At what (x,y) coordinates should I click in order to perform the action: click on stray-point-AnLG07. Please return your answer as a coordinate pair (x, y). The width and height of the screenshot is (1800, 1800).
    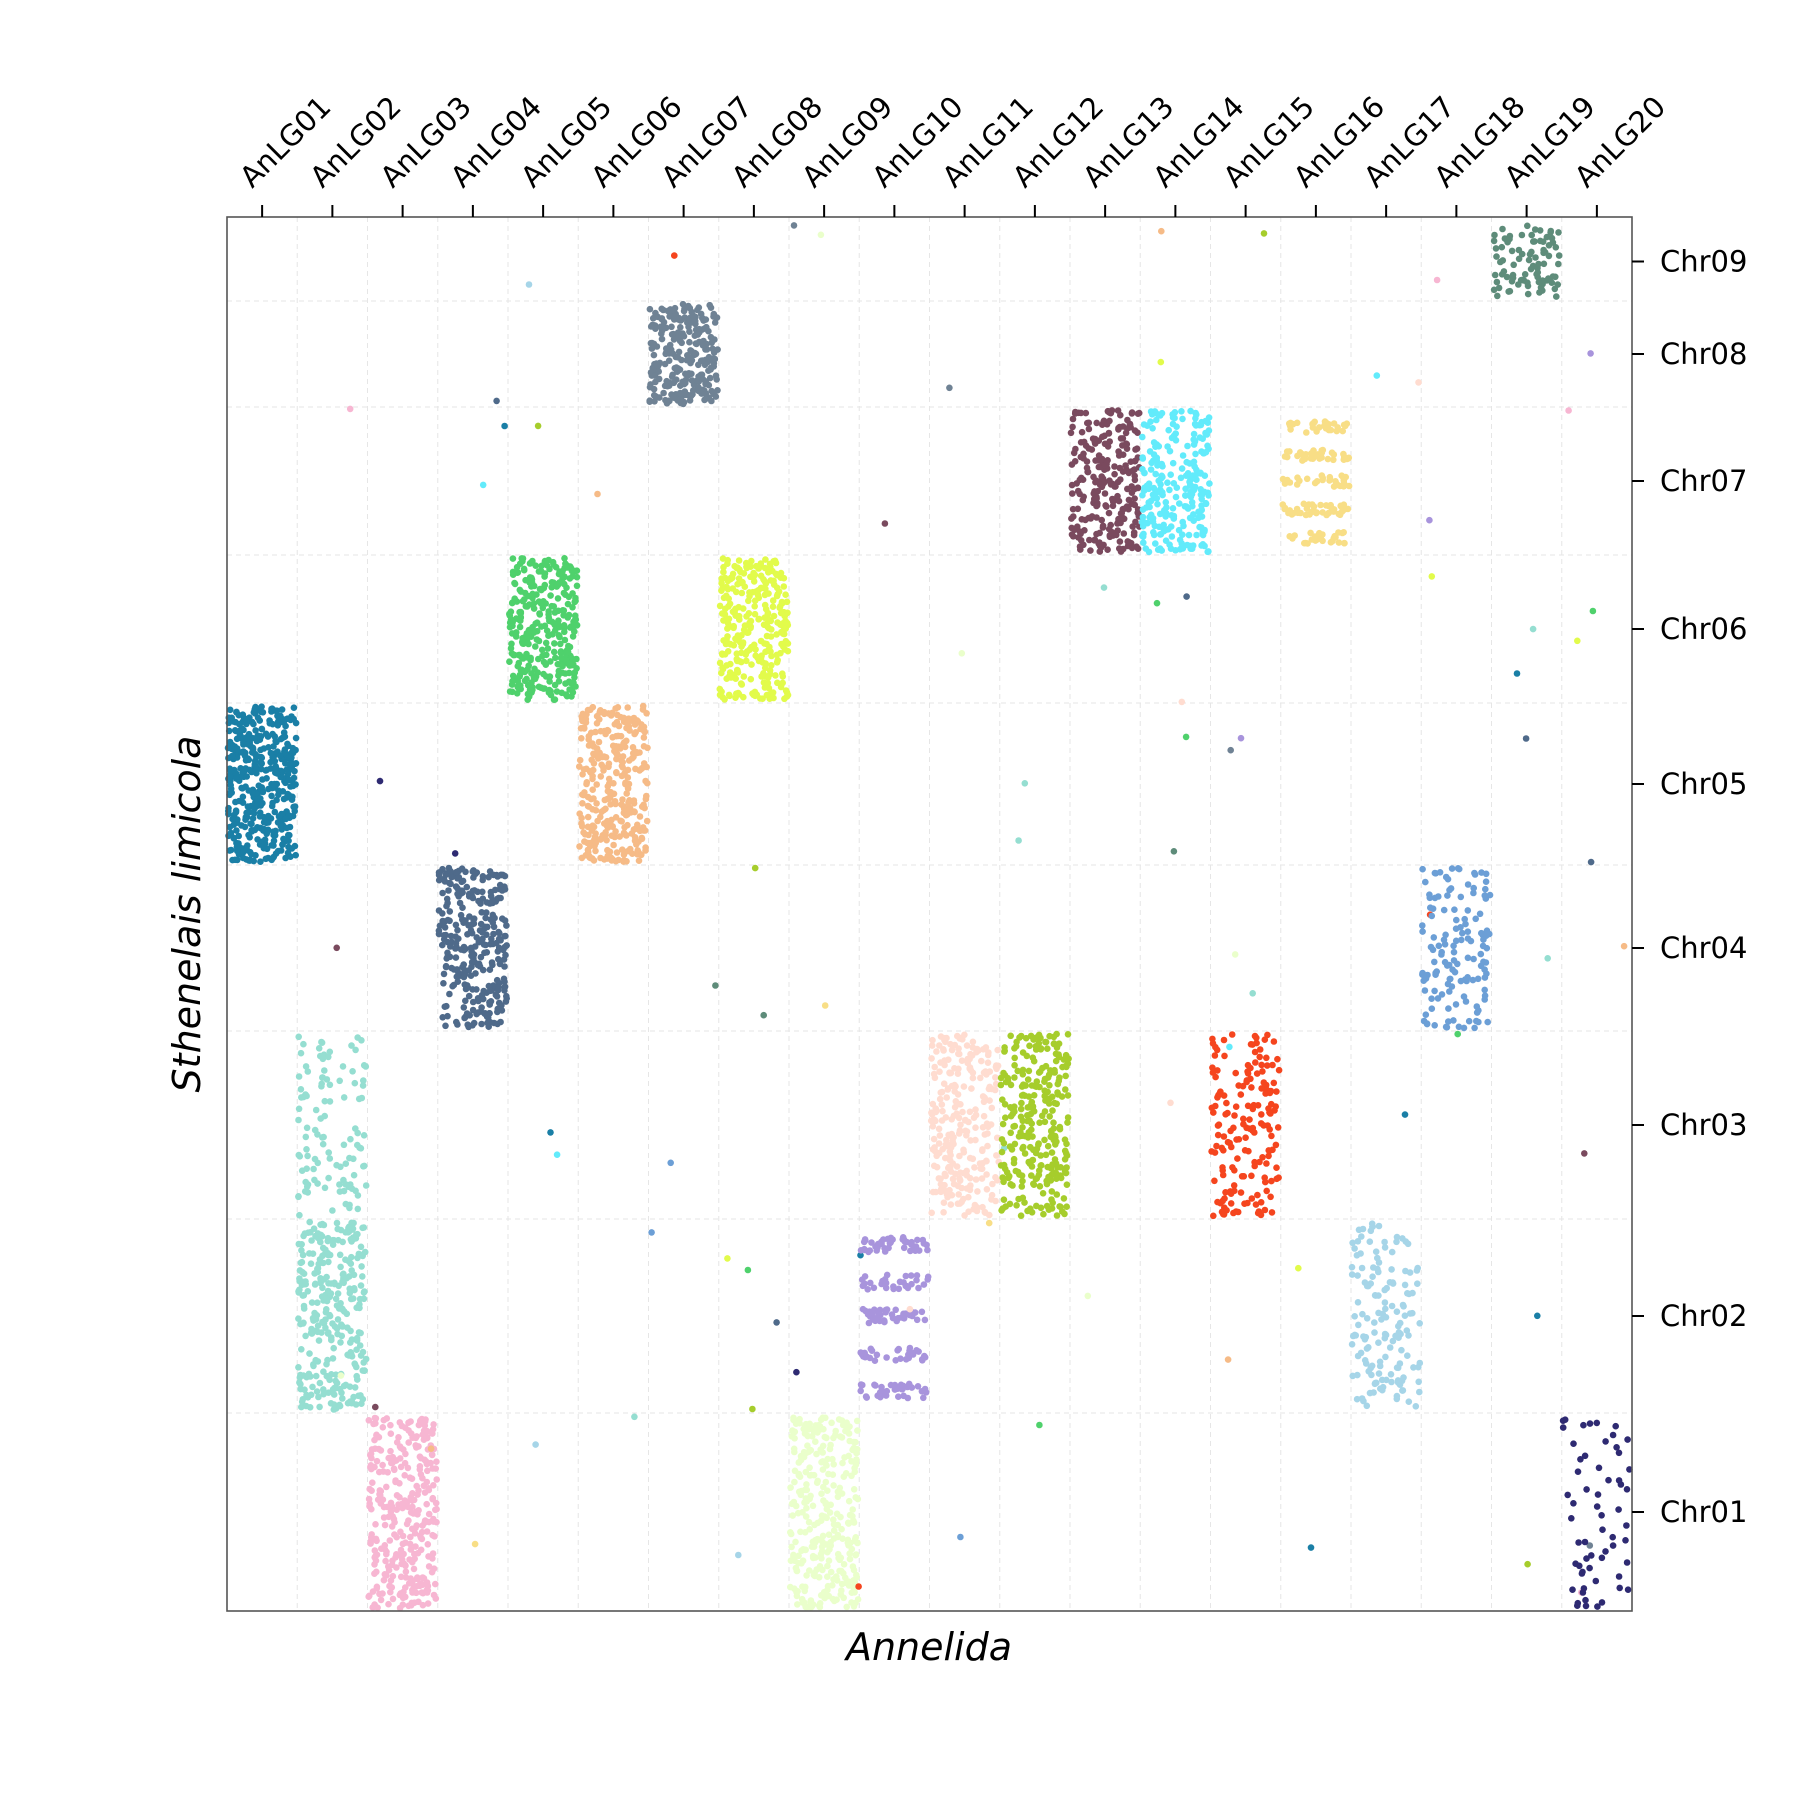
    Looking at the image, I should click on (1590, 1545).